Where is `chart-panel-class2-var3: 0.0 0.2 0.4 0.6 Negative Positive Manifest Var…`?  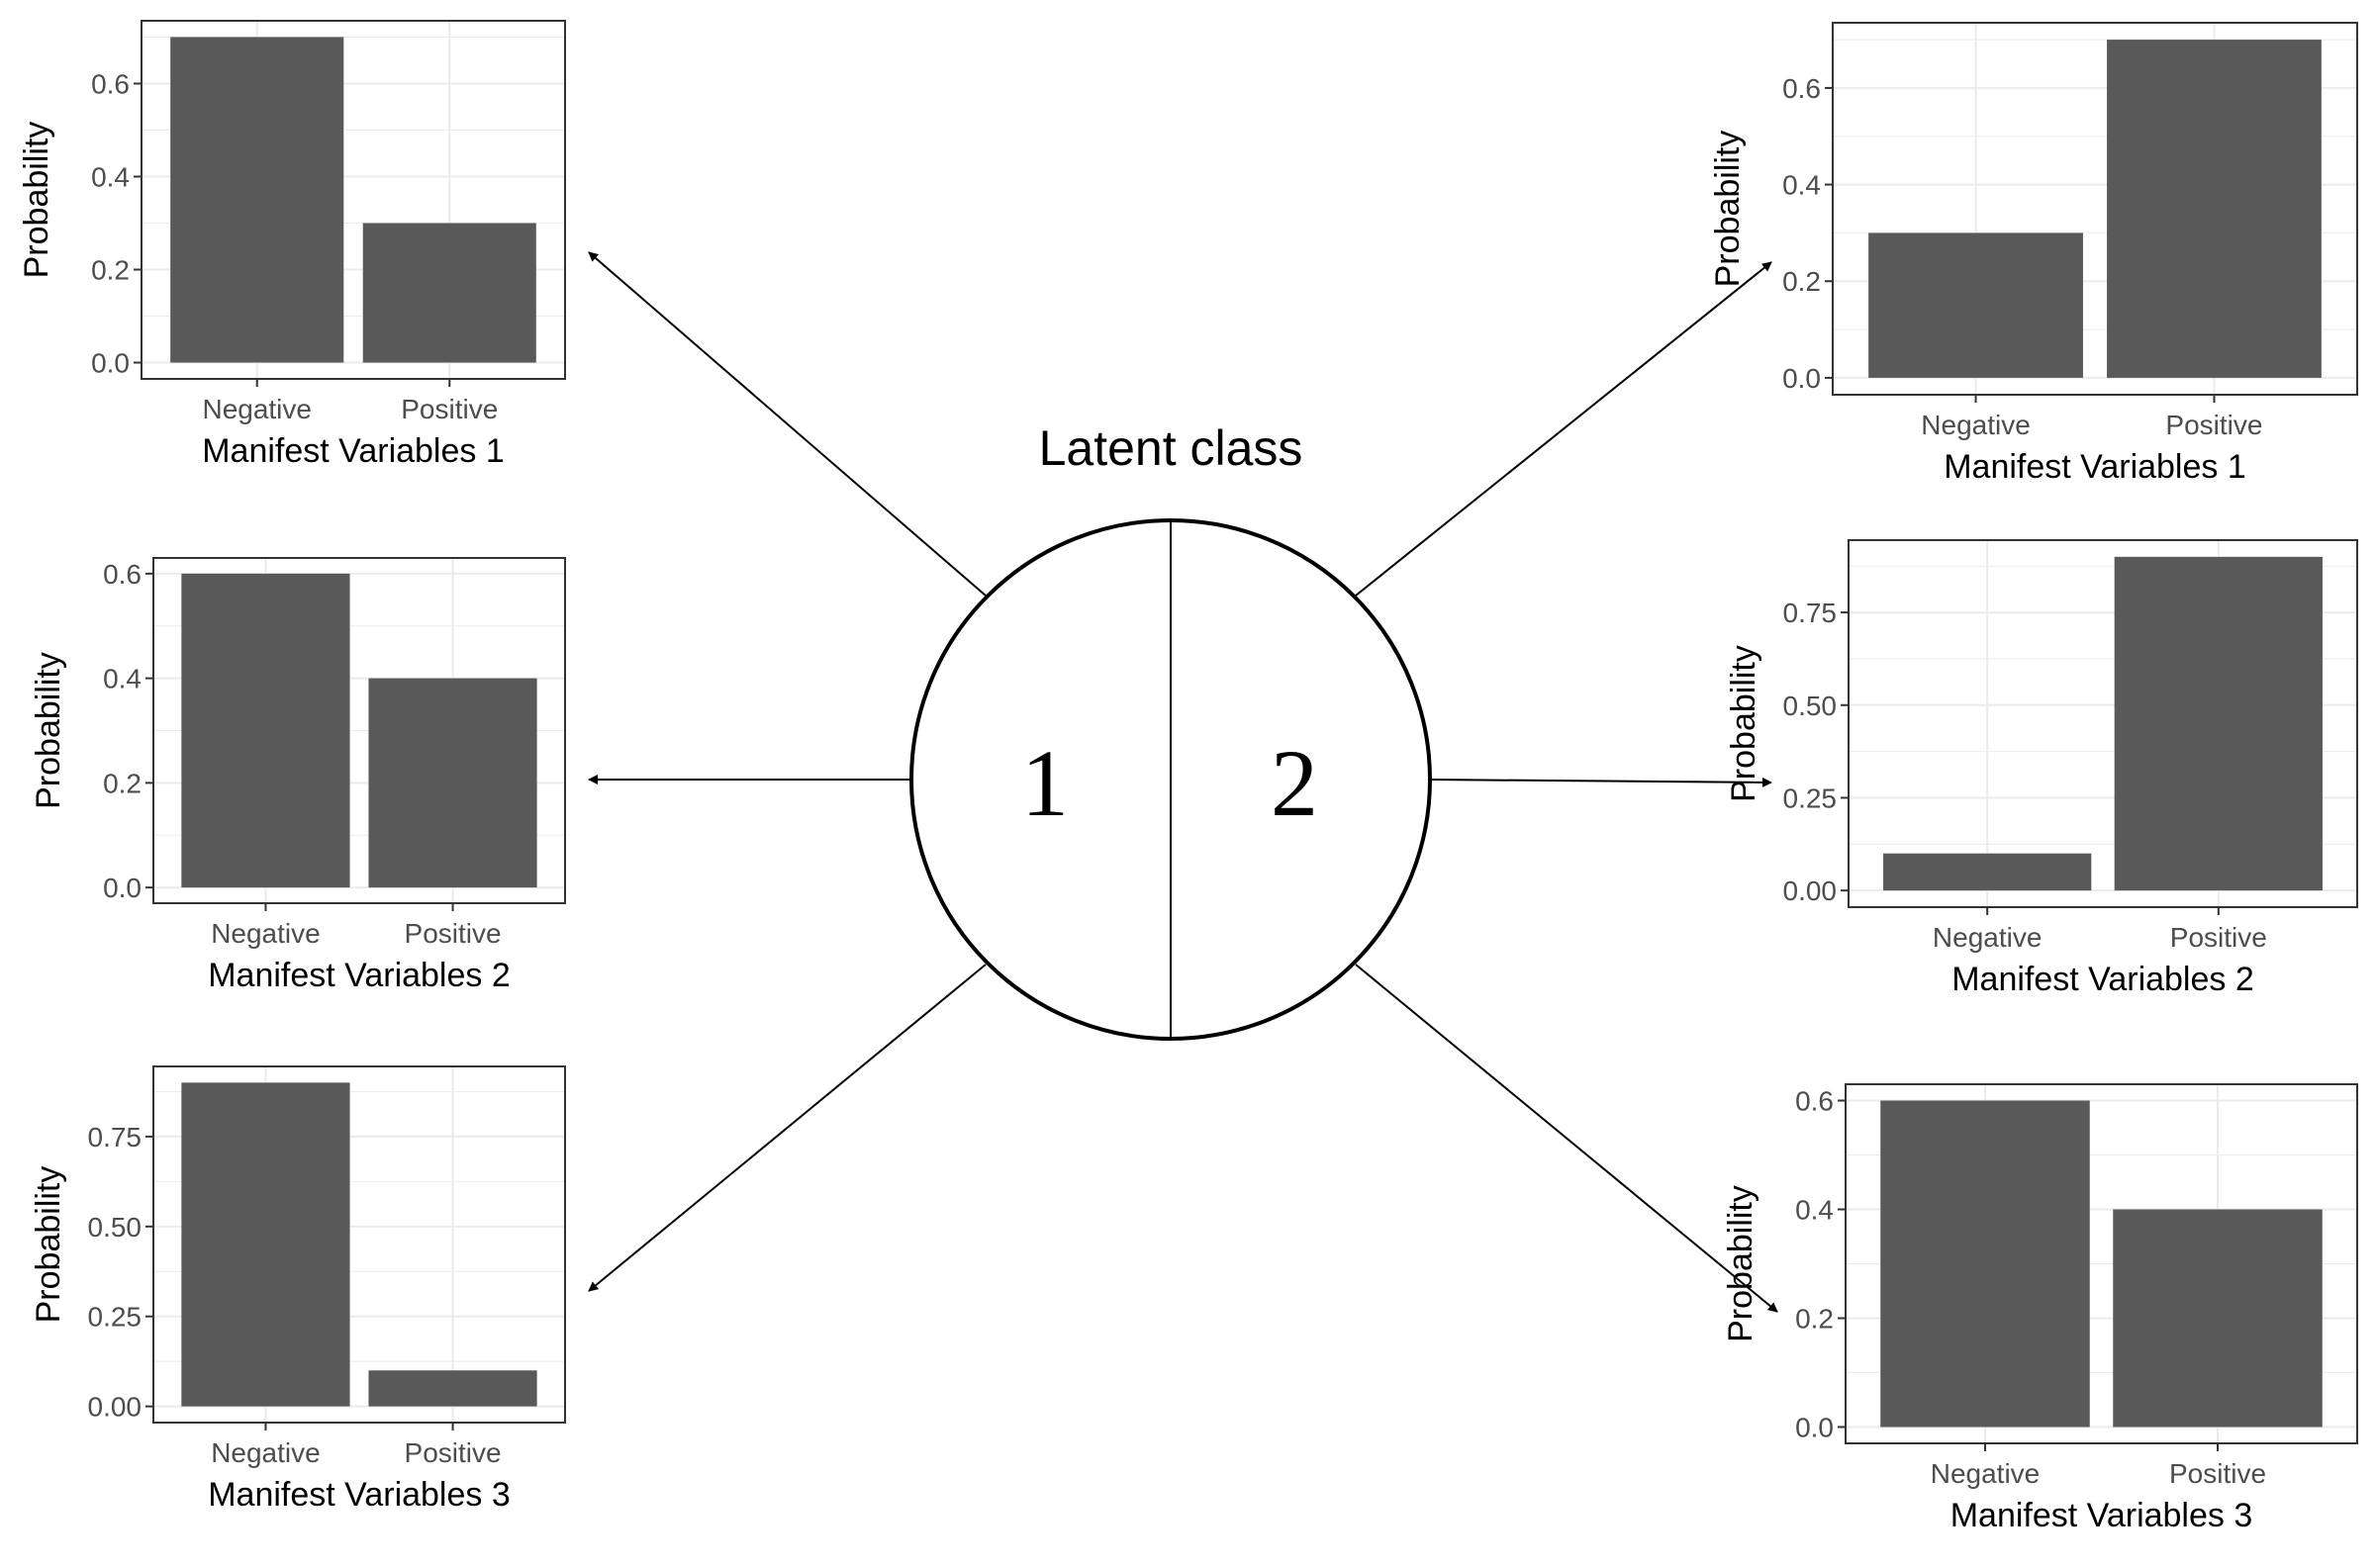
chart-panel-class2-var3: 0.0 0.2 0.4 0.6 Negative Positive Manifest Var… is located at coordinates (2040, 1308).